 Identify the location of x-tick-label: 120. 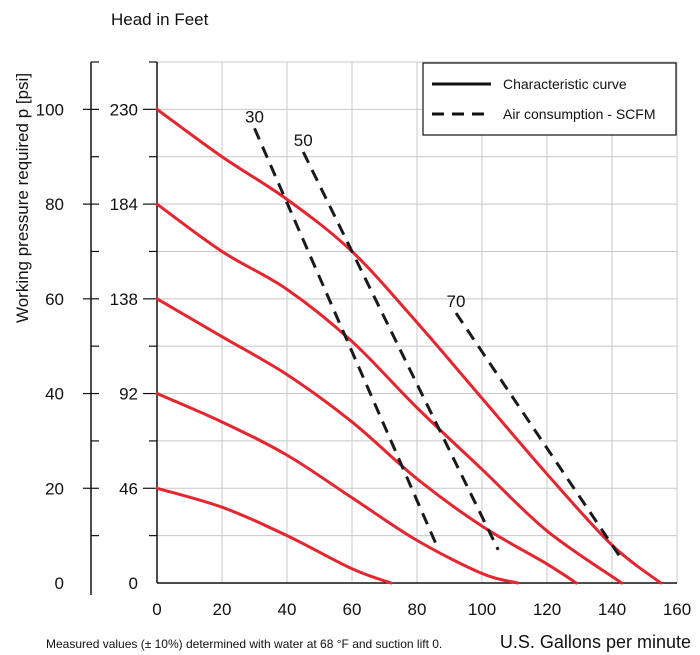
(547, 609).